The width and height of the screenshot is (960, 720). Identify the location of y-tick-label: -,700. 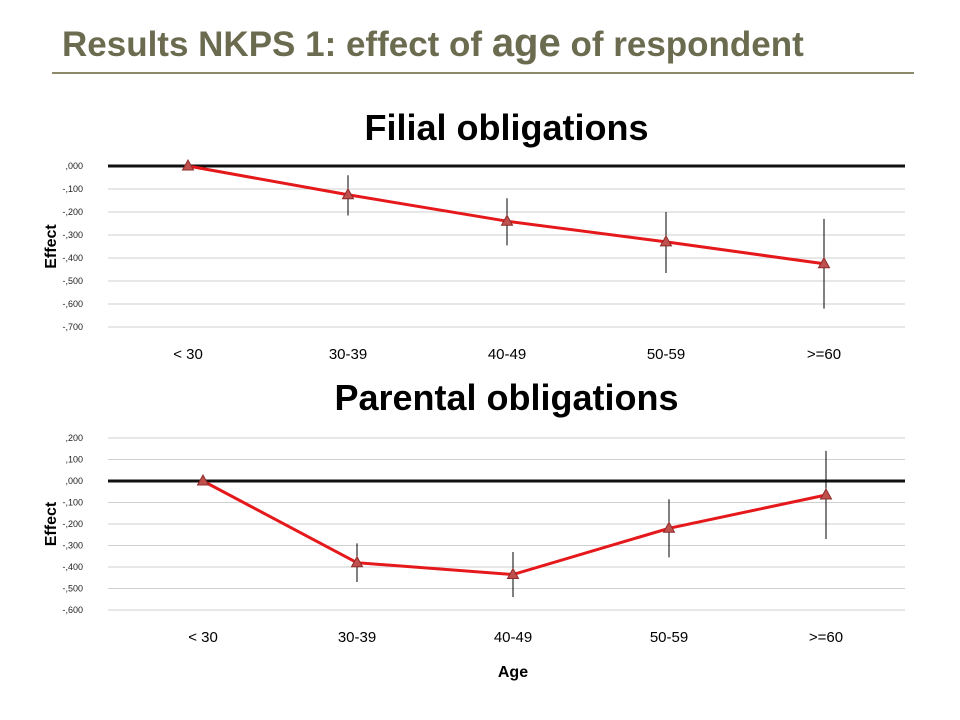
(72, 327).